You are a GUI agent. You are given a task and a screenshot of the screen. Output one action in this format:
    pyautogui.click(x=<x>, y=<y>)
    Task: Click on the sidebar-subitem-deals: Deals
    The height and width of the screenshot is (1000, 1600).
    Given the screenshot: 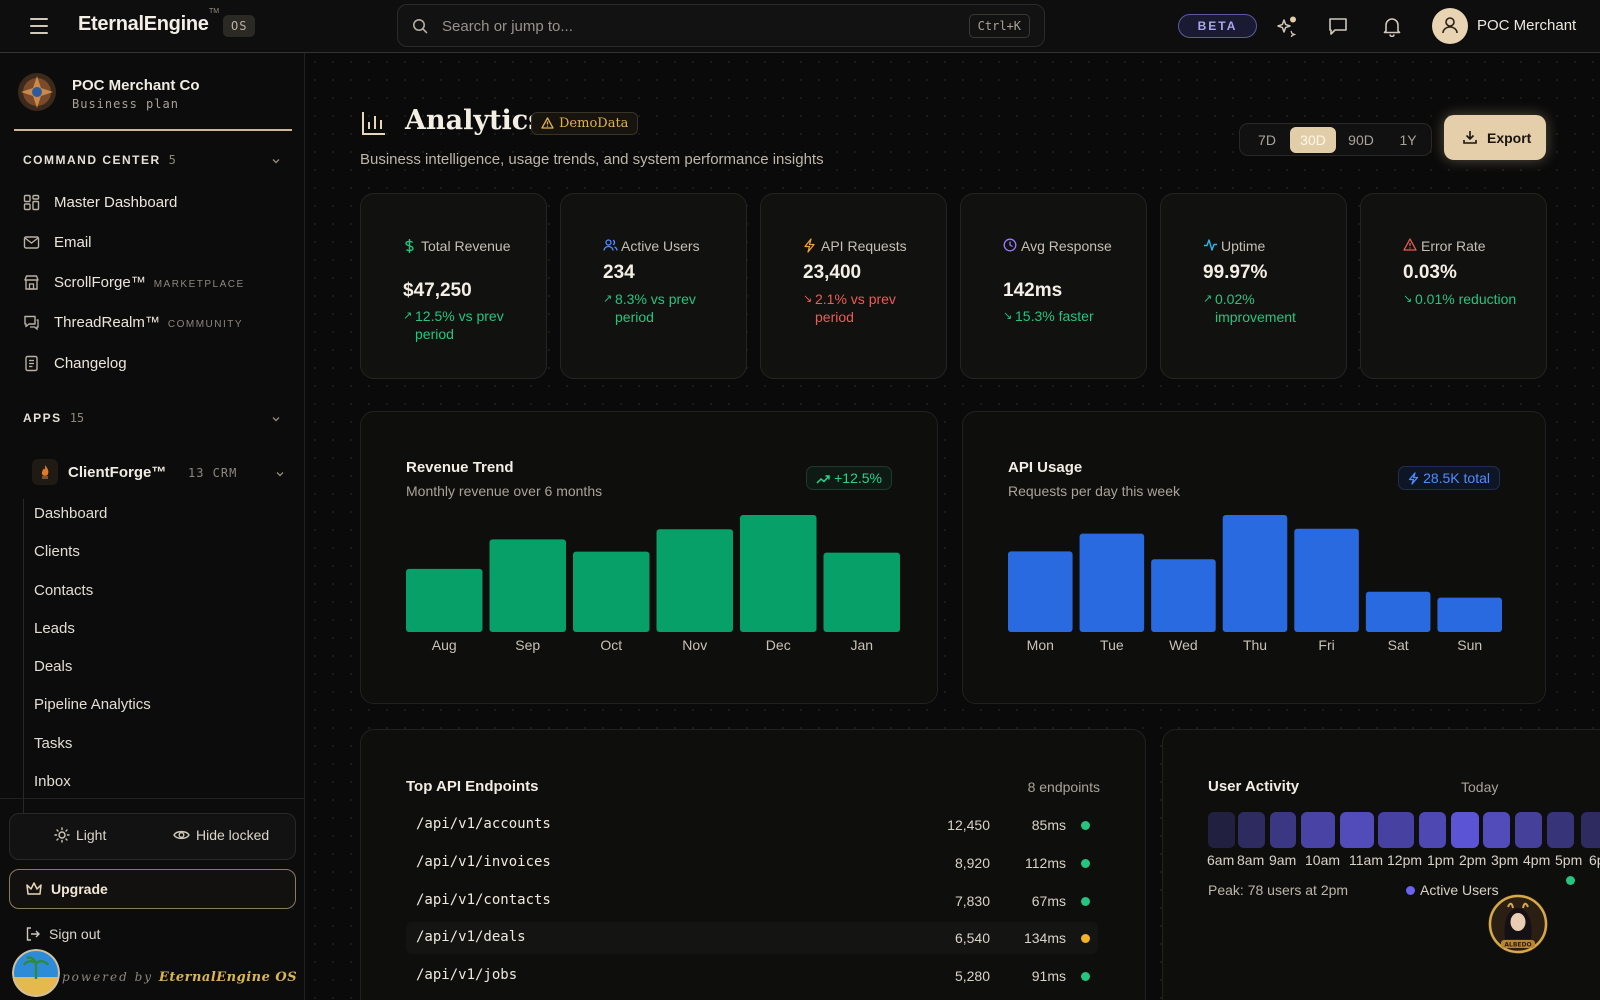 What is the action you would take?
    pyautogui.click(x=53, y=666)
    